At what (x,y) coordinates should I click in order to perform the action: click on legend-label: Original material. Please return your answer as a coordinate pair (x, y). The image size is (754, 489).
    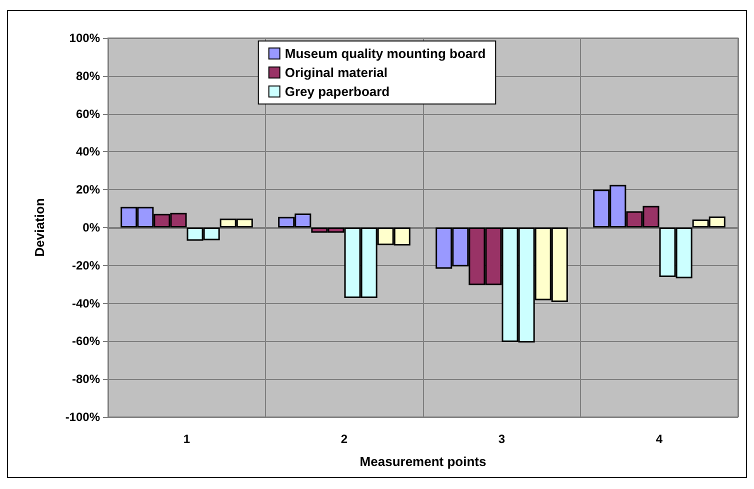
    Looking at the image, I should click on (336, 72).